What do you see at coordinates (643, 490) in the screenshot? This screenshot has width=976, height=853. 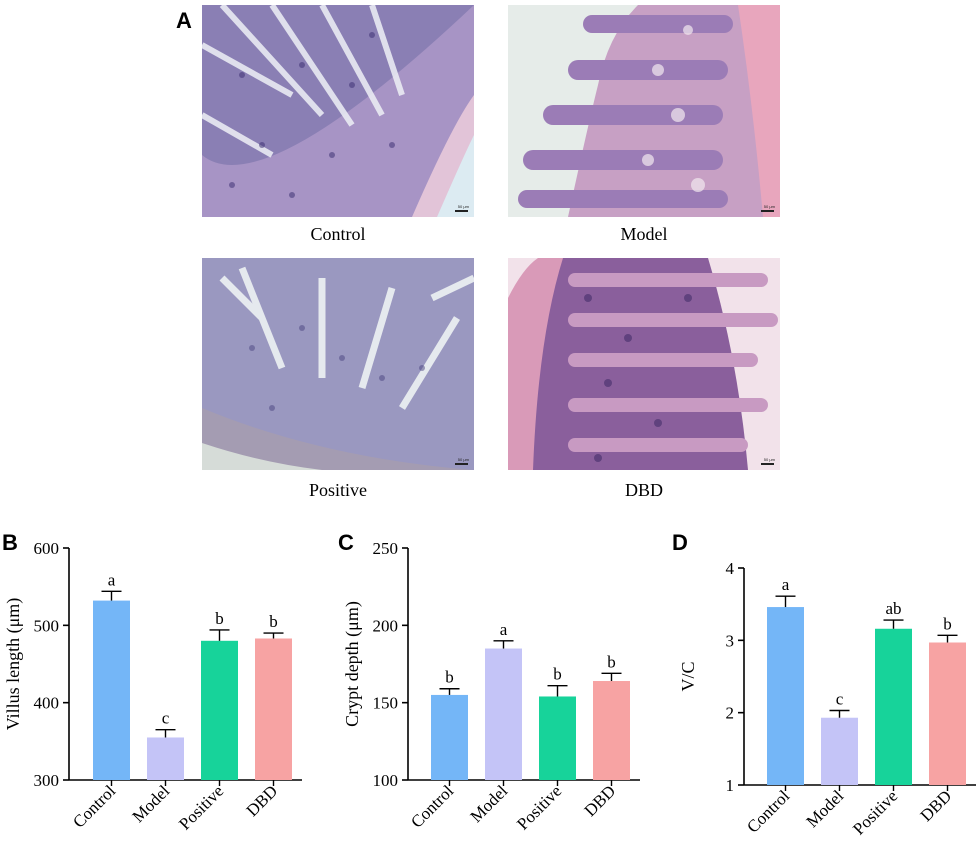 I see `caption-dbd: DBD` at bounding box center [643, 490].